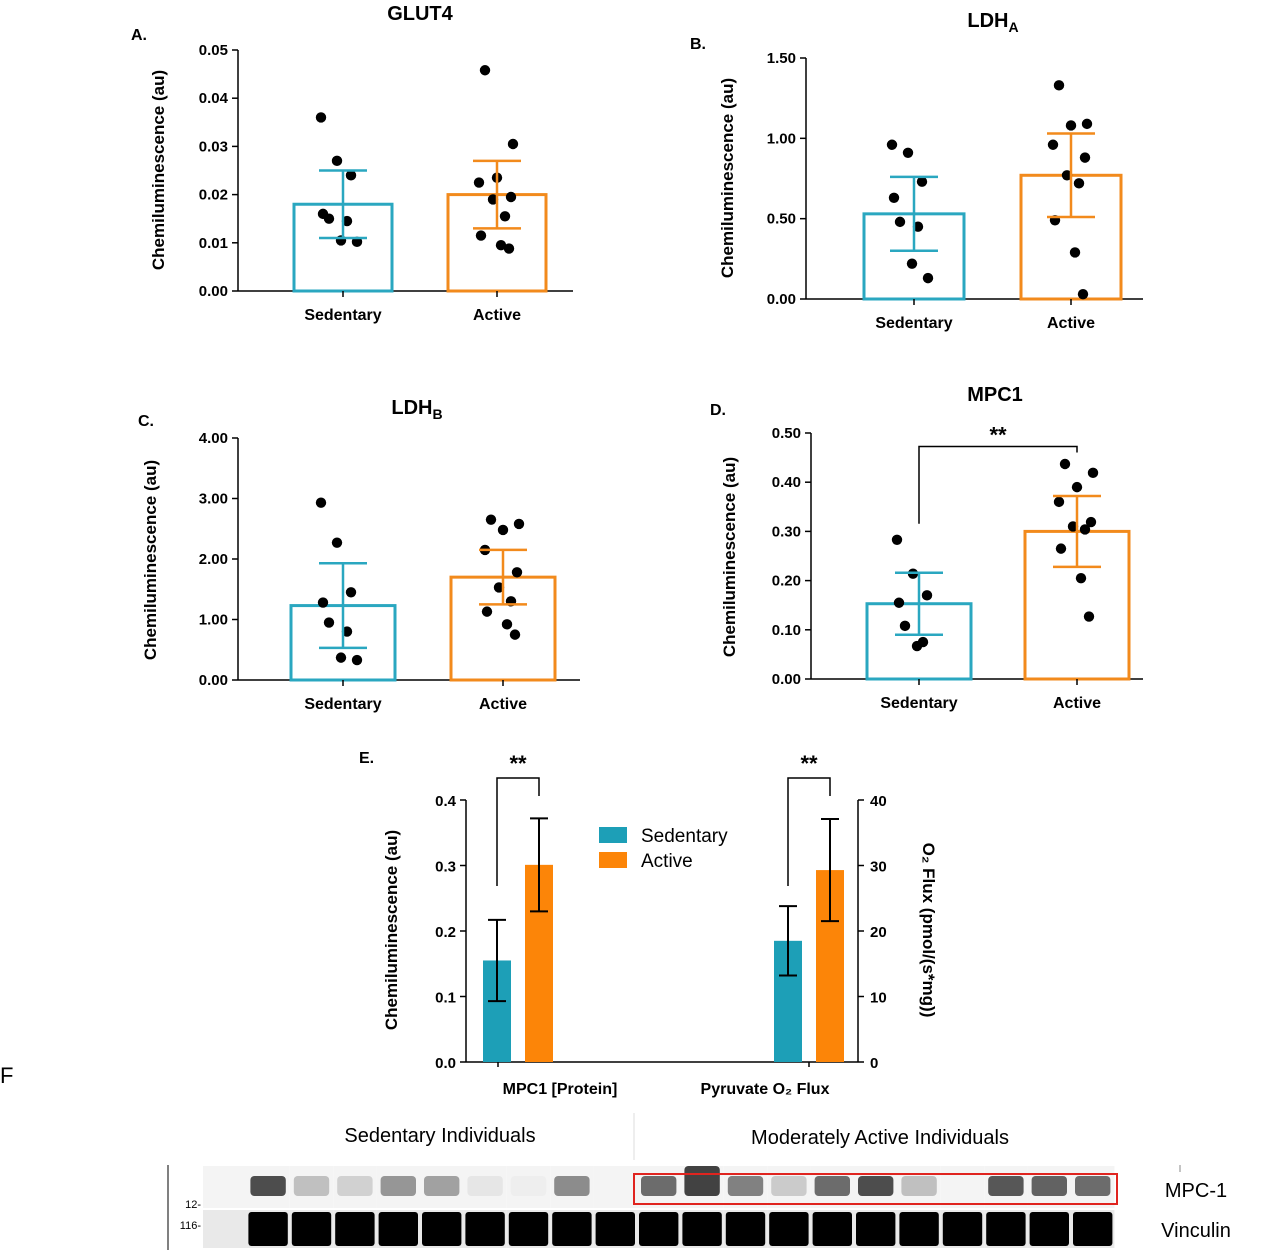 The height and width of the screenshot is (1255, 1280). What do you see at coordinates (878, 998) in the screenshot?
I see `y-right-tick-label: 10` at bounding box center [878, 998].